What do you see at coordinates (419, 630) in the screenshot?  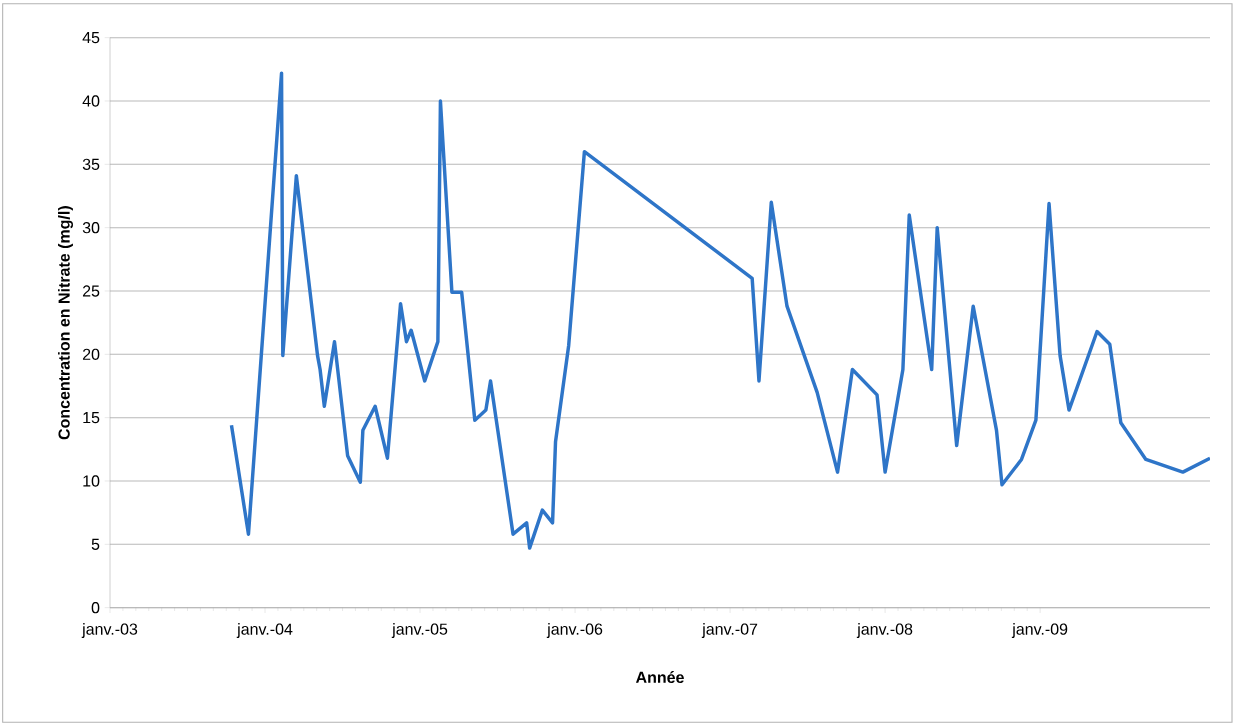 I see `x-tick-label: janv.-05` at bounding box center [419, 630].